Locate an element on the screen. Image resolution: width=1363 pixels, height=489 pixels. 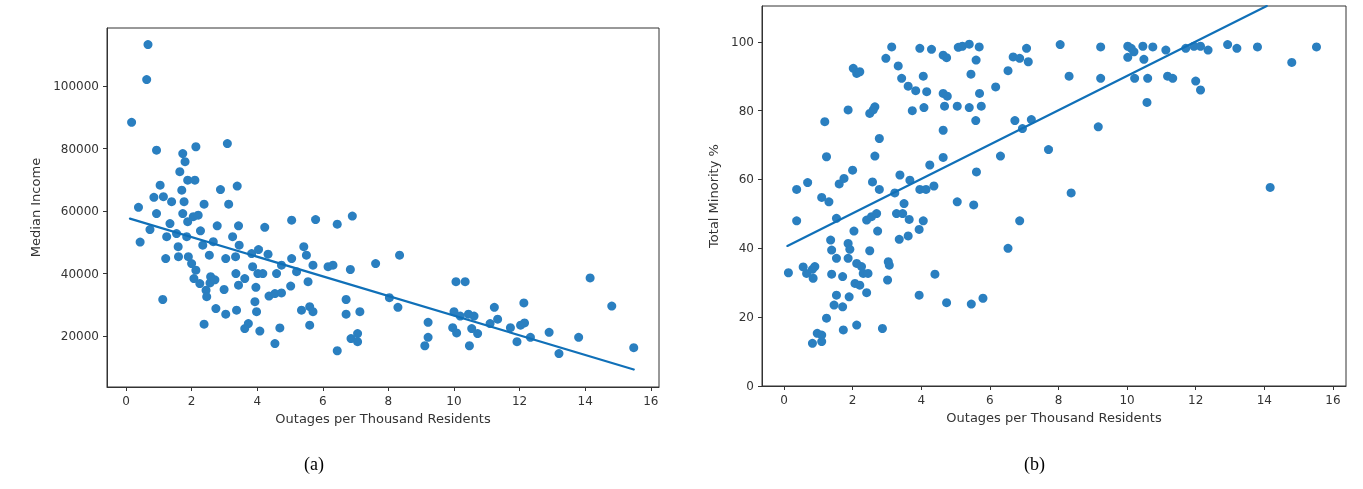
y-tick-label: 60000 is located at coordinates (79, 211).